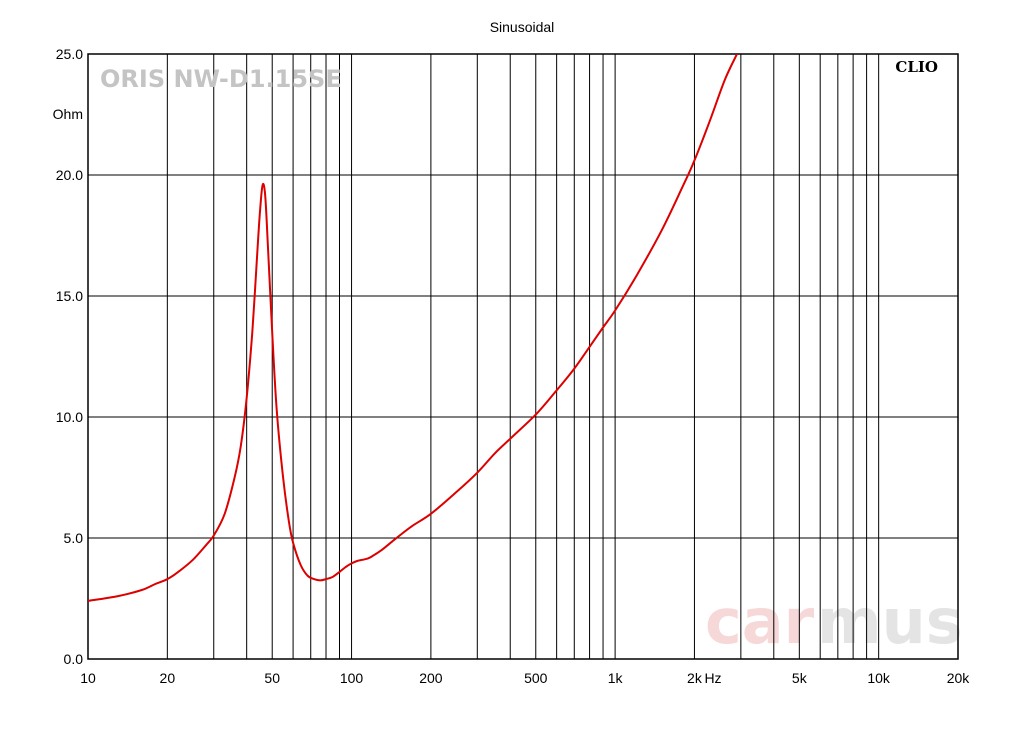 This screenshot has height=730, width=1024. Describe the element at coordinates (431, 678) in the screenshot. I see `x-tick-label: 200` at that location.